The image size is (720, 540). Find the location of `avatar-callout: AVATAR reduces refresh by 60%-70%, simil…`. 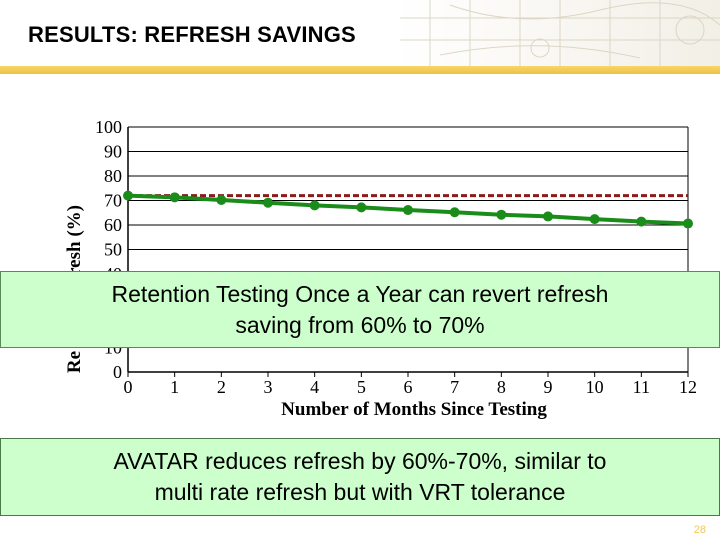

avatar-callout: AVATAR reduces refresh by 60%-70%, simil… is located at coordinates (360, 477).